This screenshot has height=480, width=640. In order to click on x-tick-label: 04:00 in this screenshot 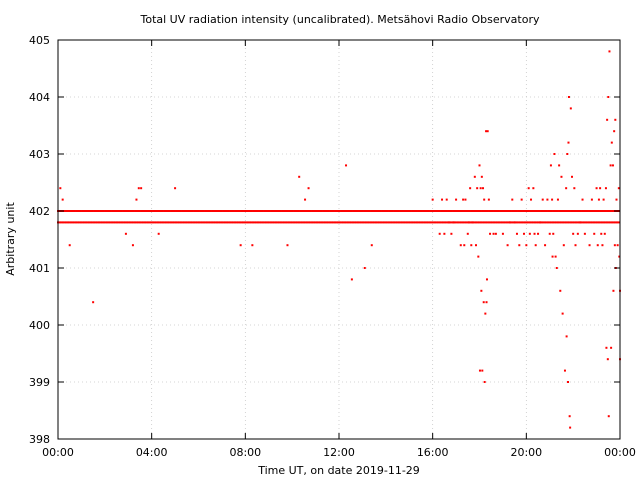, I will do `click(152, 452)`.